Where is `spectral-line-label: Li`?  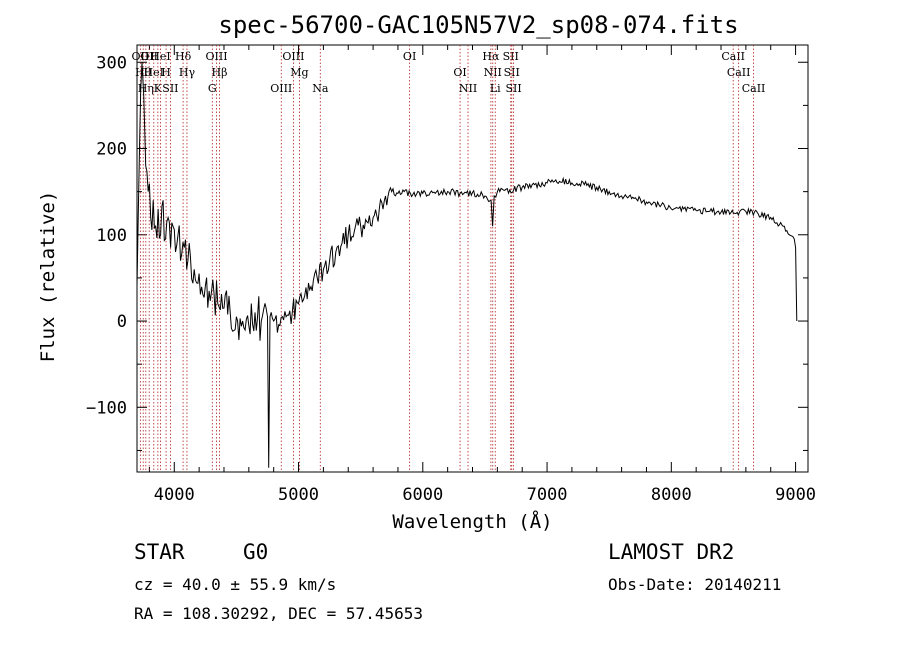 spectral-line-label: Li is located at coordinates (495, 88).